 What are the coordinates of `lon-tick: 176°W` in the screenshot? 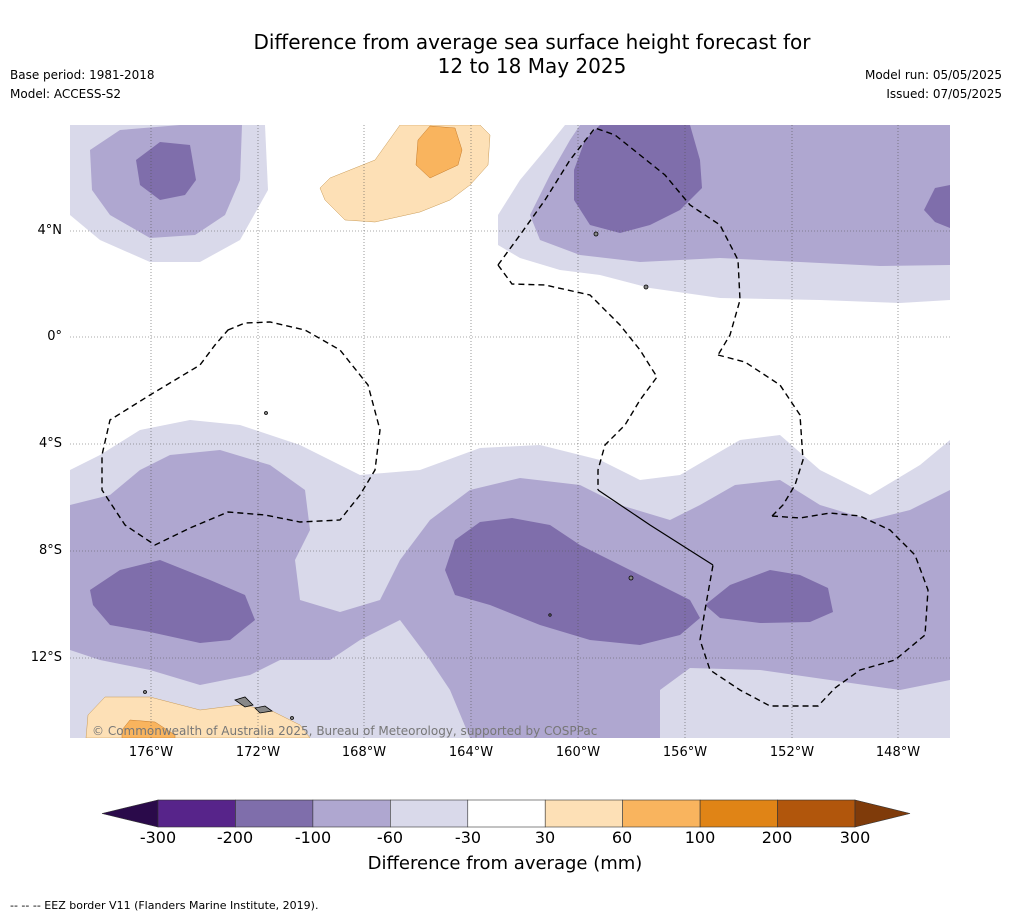 It's located at (151, 752).